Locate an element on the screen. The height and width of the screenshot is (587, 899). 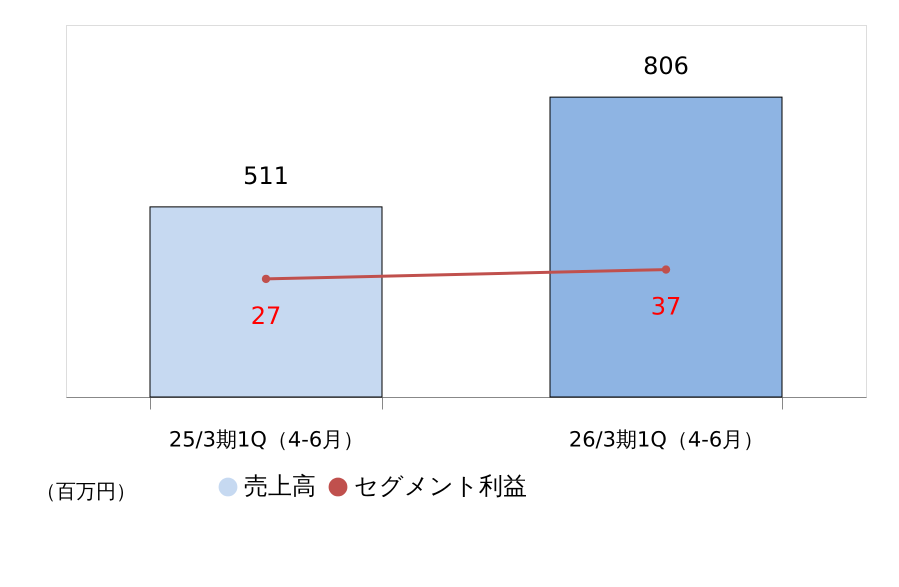
data-label: 806 is located at coordinates (666, 66).